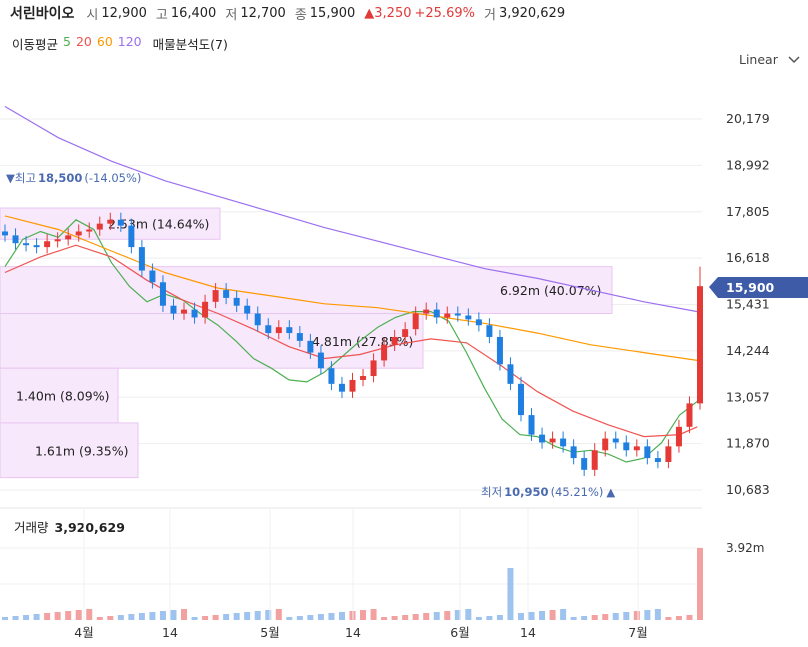 This screenshot has width=808, height=647. I want to click on volume-profile-label: 4.81m (27.85%), so click(362, 341).